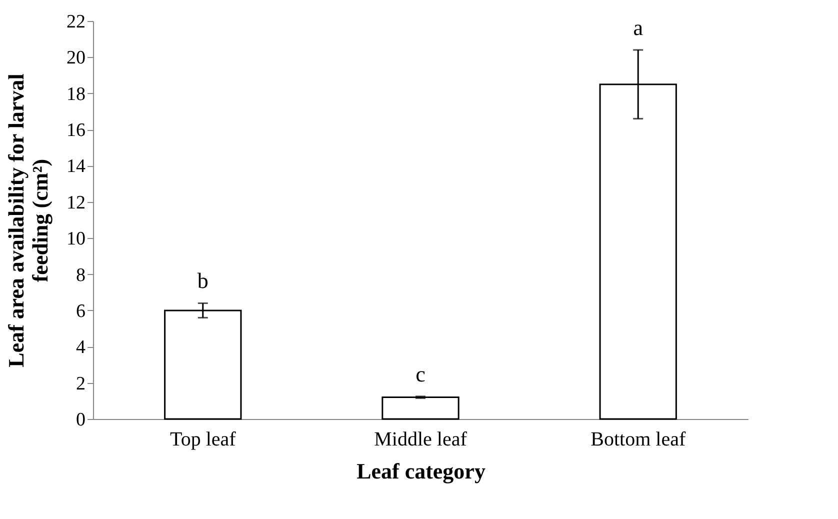 The image size is (838, 519). Describe the element at coordinates (28, 221) in the screenshot. I see `y-axis-title: Leaf area availability for larval feeding (cm²)` at that location.